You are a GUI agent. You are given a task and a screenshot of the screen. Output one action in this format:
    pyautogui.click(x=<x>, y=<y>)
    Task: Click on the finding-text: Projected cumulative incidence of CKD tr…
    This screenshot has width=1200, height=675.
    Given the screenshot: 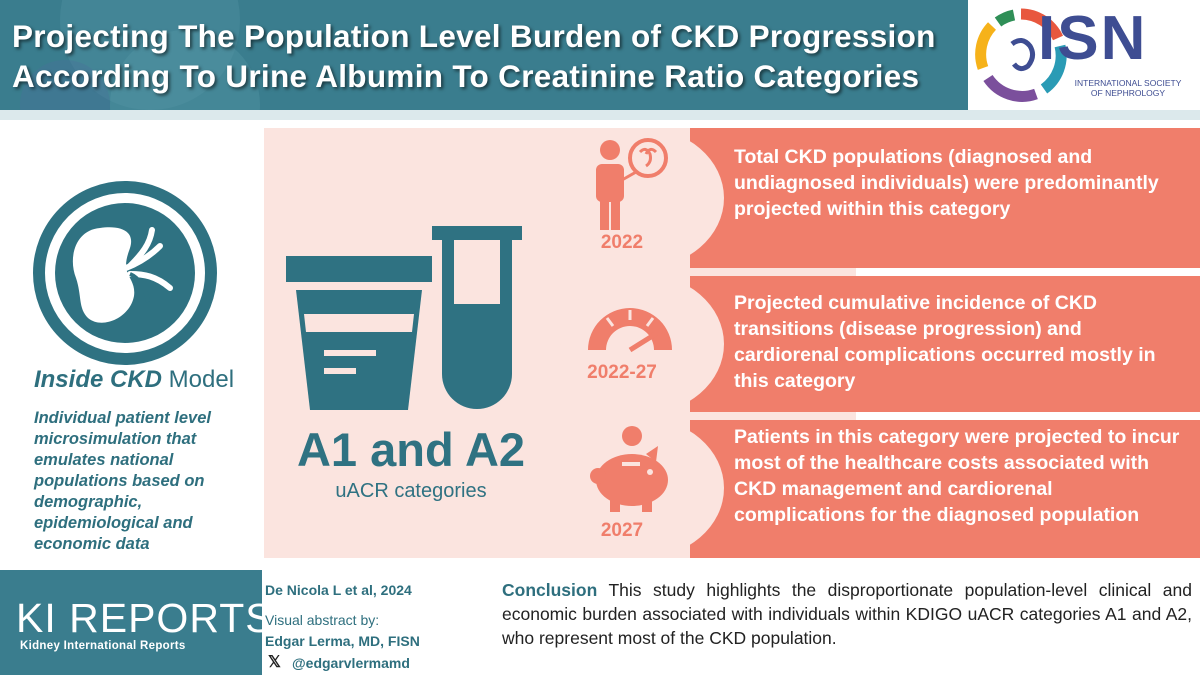 What is the action you would take?
    pyautogui.click(x=945, y=342)
    